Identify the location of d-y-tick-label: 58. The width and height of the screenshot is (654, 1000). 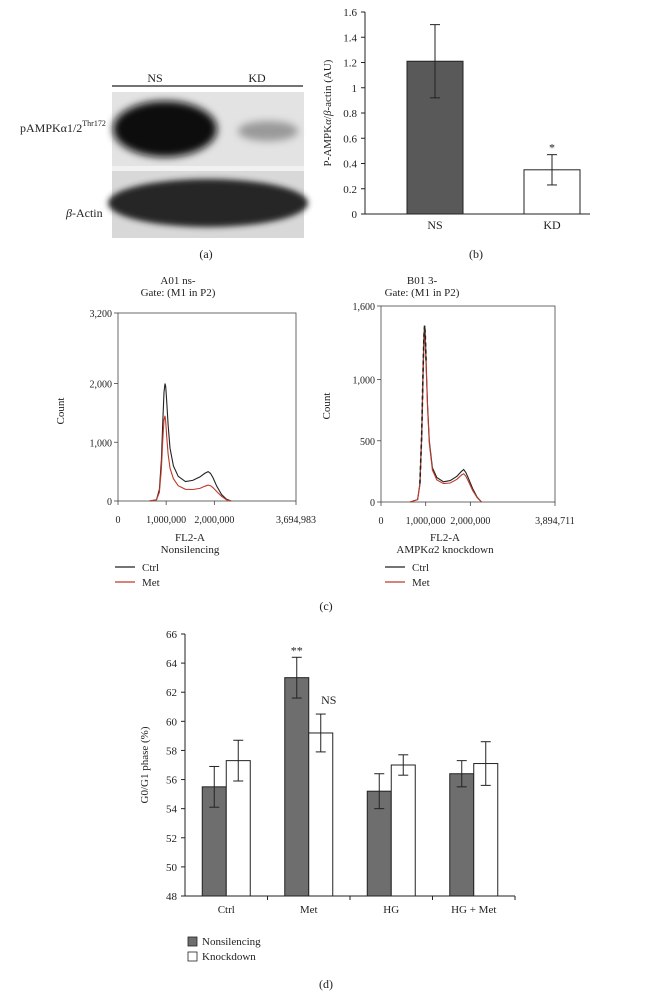
(172, 751).